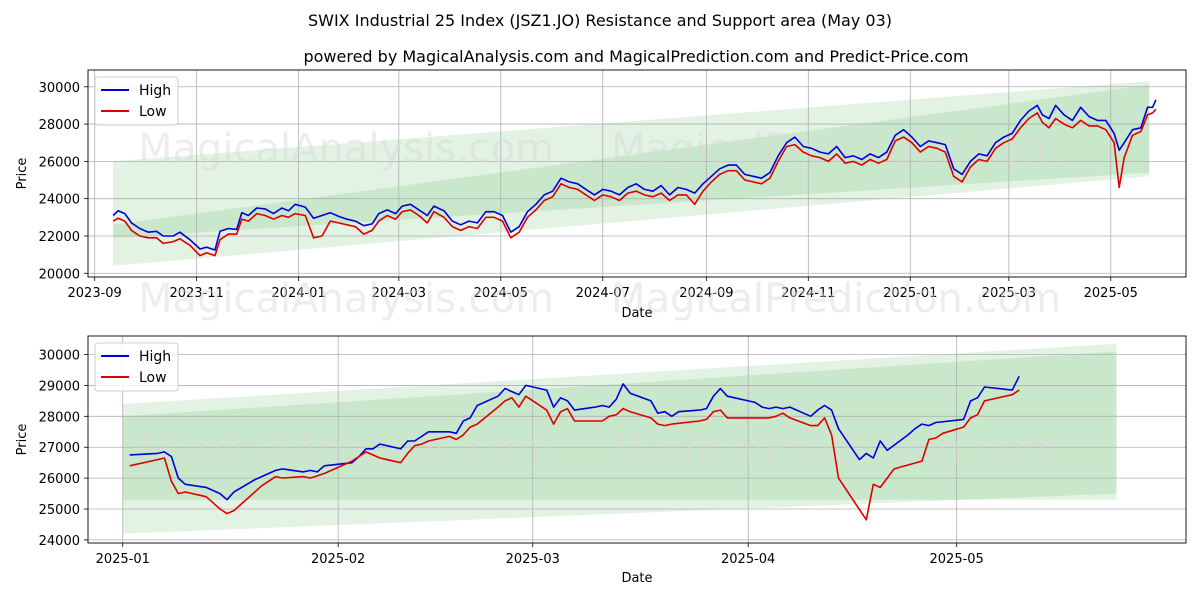 The height and width of the screenshot is (600, 1200). Describe the element at coordinates (196, 293) in the screenshot. I see `x-tick-label: 2023-11` at that location.